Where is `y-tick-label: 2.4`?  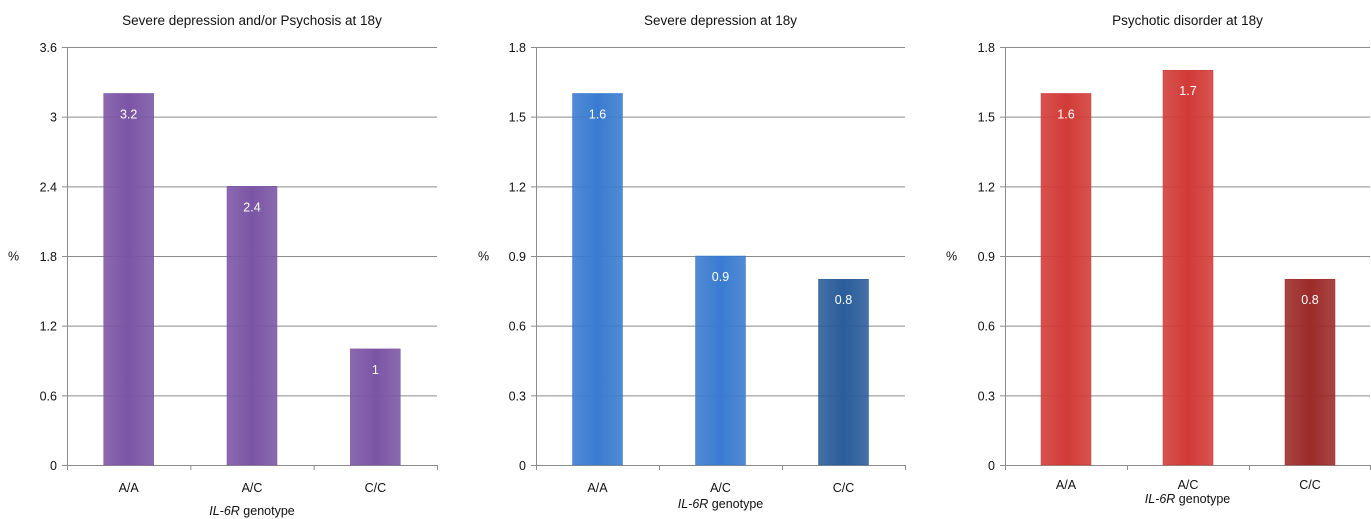 y-tick-label: 2.4 is located at coordinates (48, 187).